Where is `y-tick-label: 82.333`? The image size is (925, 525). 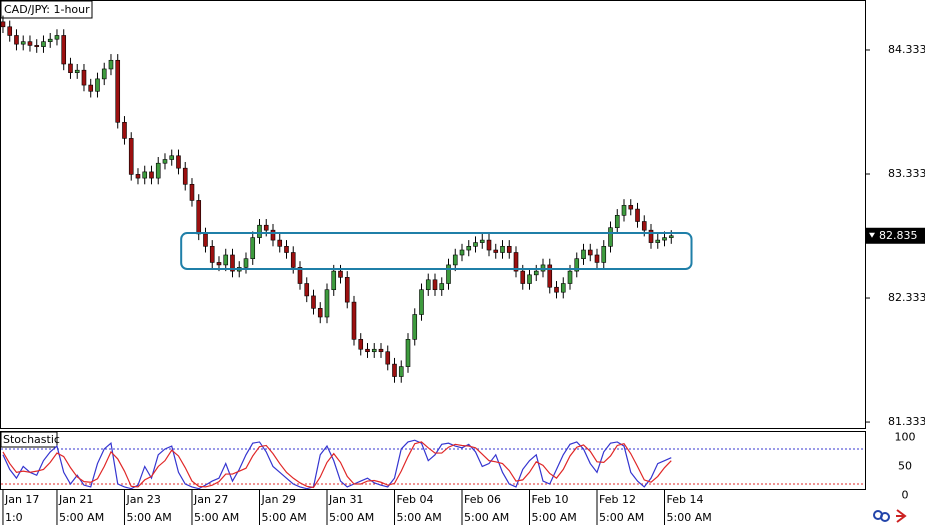
y-tick-label: 82.333 is located at coordinates (906, 297).